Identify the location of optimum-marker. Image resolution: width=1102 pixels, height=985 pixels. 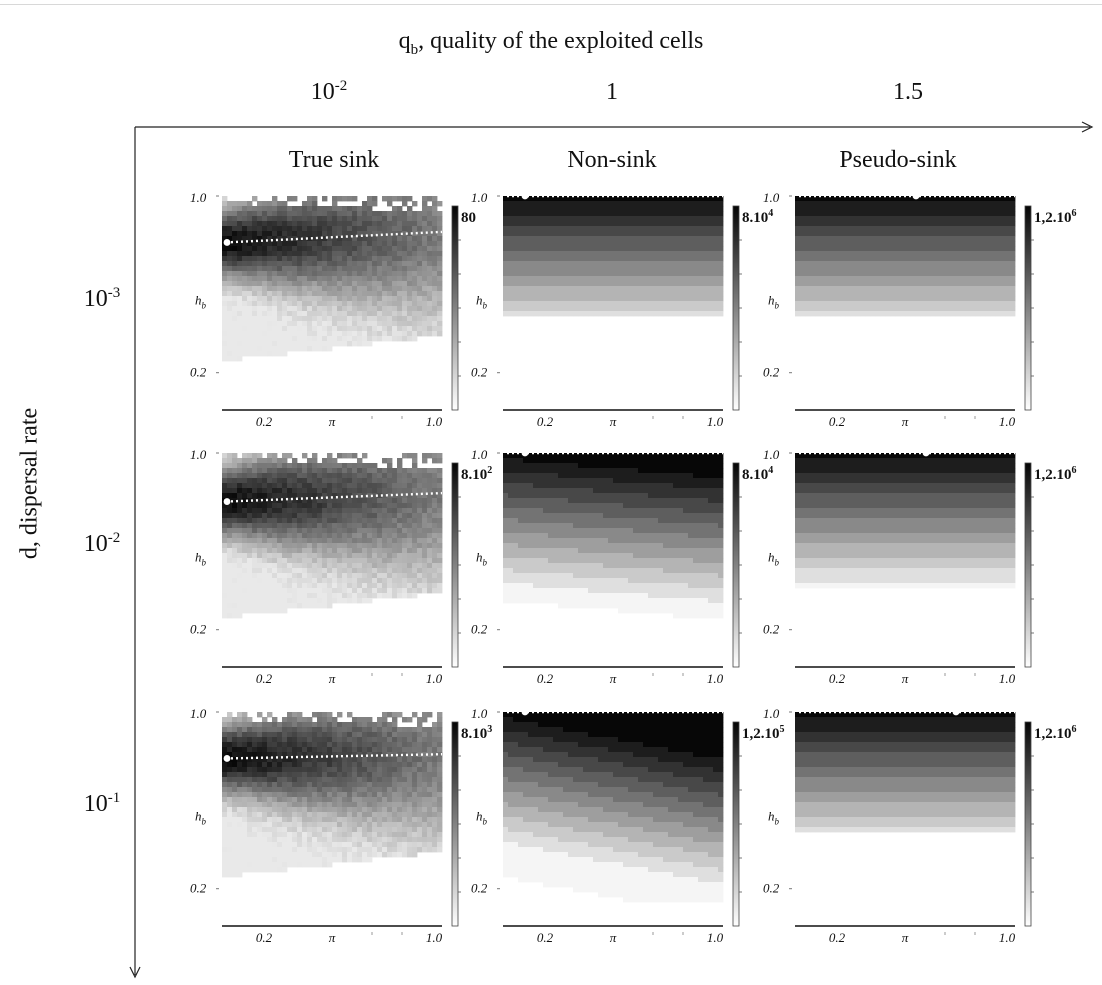
(227, 501).